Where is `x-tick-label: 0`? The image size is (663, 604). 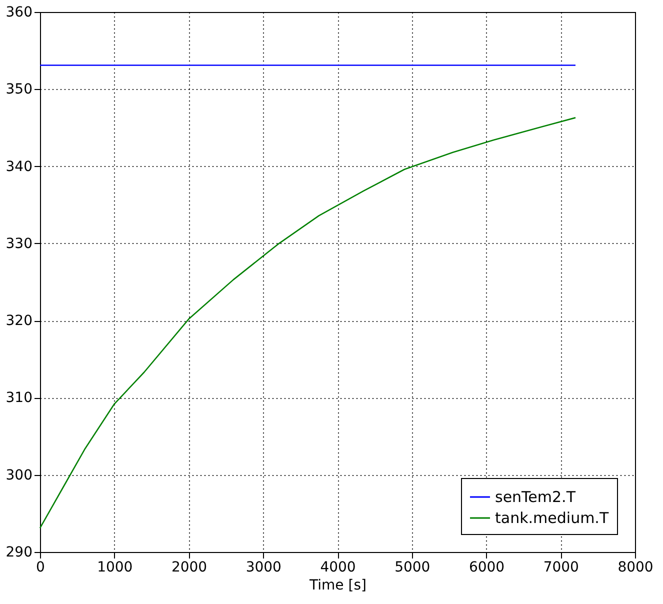 x-tick-label: 0 is located at coordinates (40, 568).